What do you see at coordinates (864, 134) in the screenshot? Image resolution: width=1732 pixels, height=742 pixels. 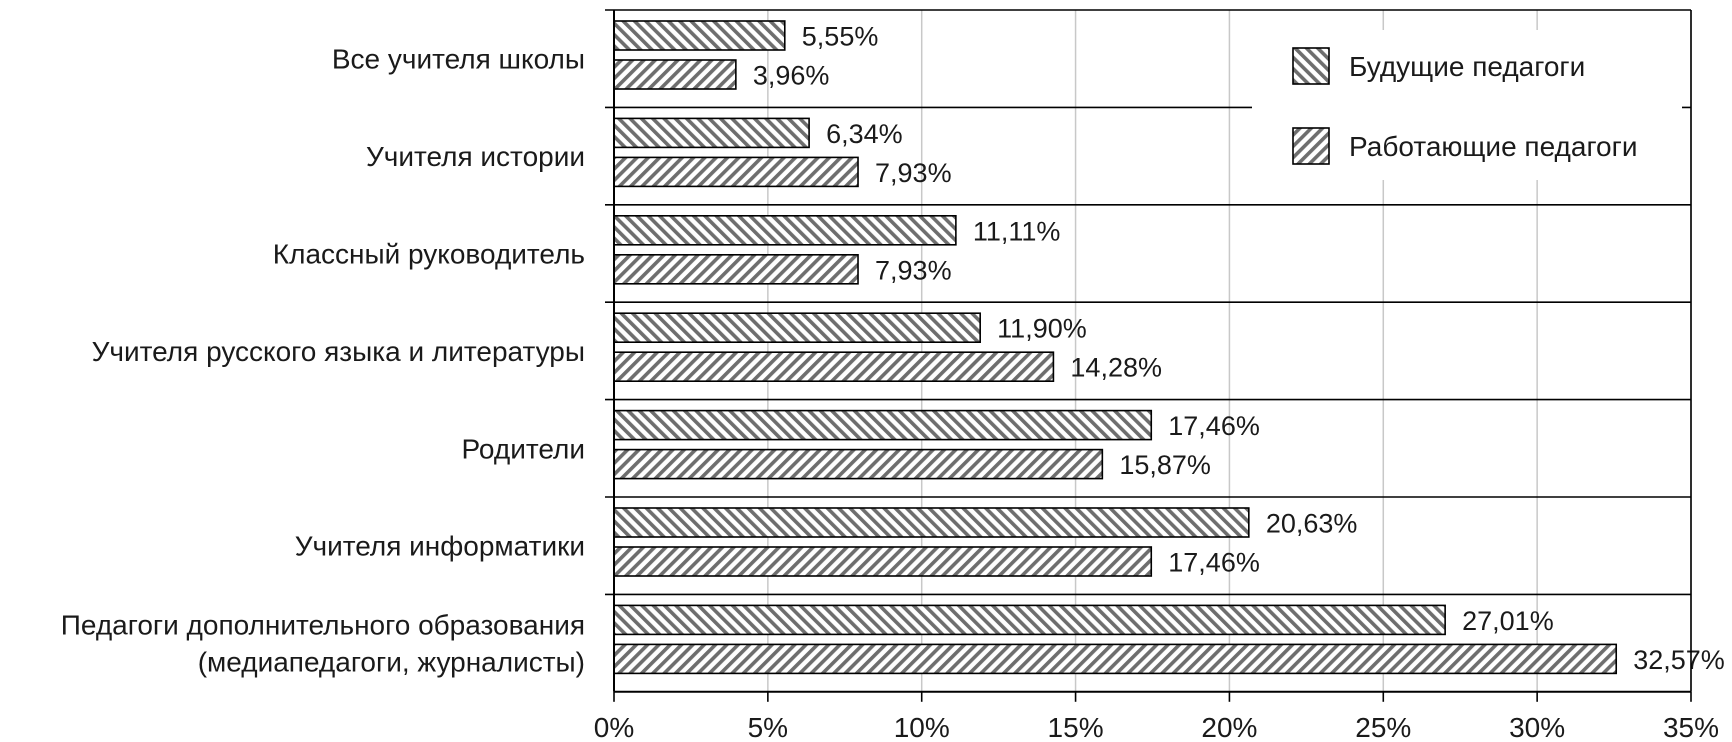 I see `data-label: 6,34%` at bounding box center [864, 134].